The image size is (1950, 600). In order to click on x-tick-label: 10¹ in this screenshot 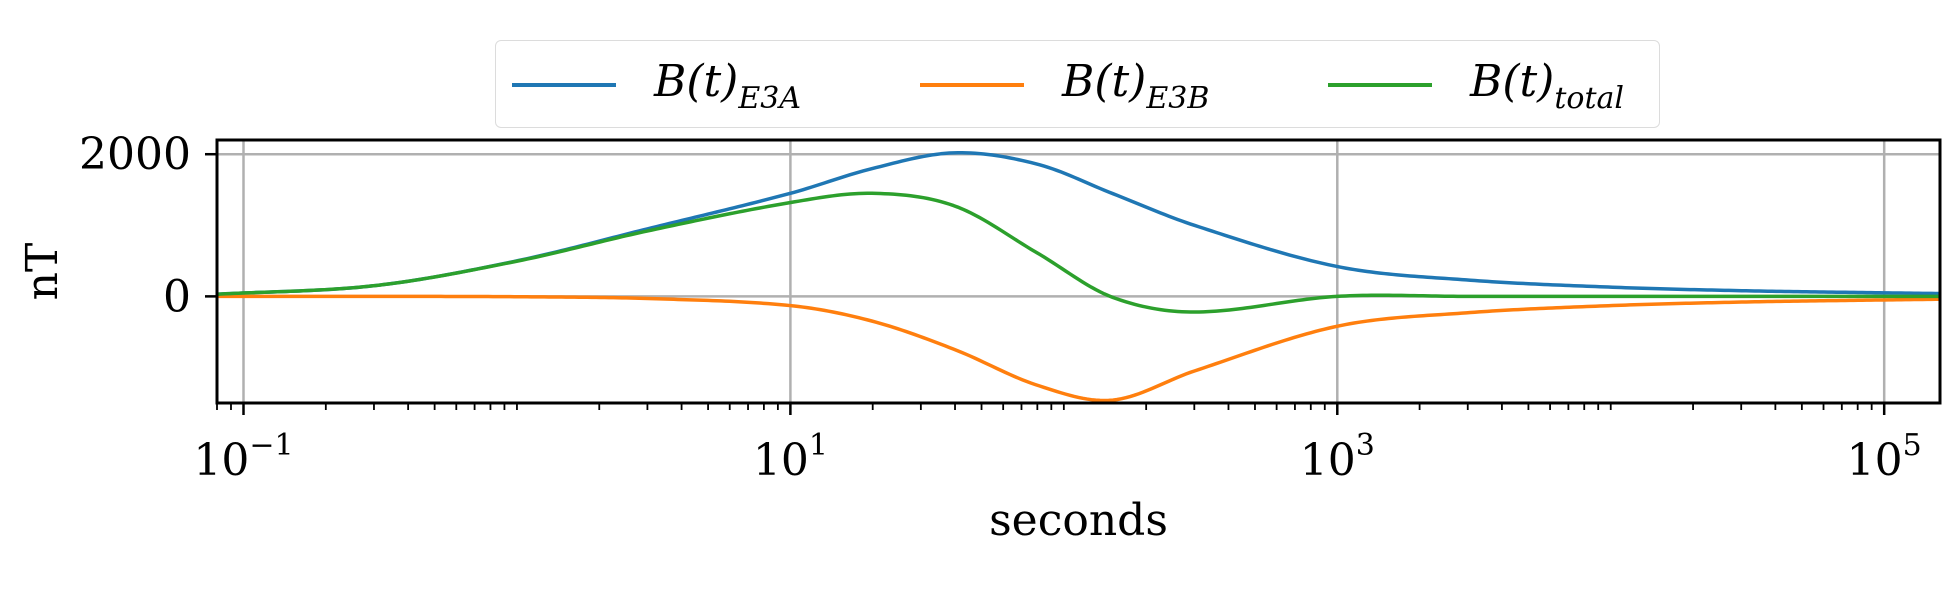, I will do `click(790, 457)`.